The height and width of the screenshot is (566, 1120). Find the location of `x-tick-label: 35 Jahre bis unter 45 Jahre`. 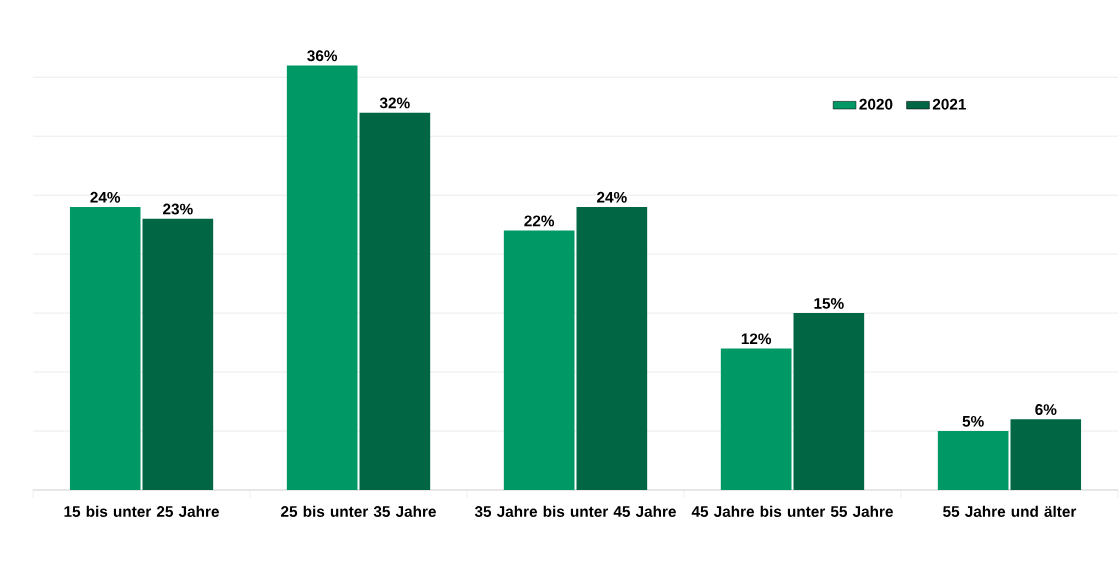

x-tick-label: 35 Jahre bis unter 45 Jahre is located at coordinates (575, 511).